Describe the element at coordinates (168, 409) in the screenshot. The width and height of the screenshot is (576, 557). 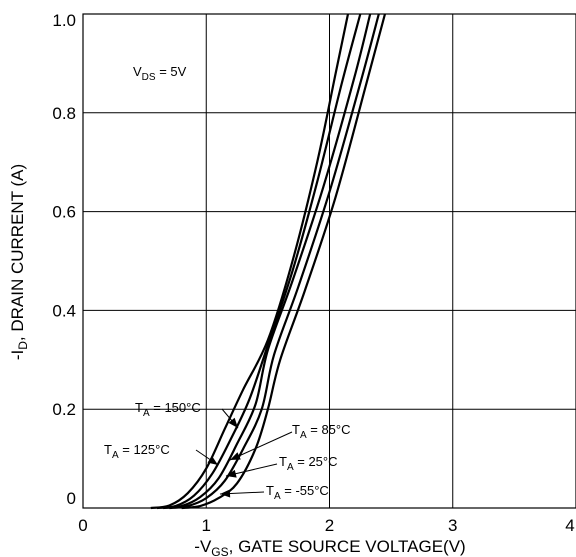
I see `series-label: TA = 150°C` at that location.